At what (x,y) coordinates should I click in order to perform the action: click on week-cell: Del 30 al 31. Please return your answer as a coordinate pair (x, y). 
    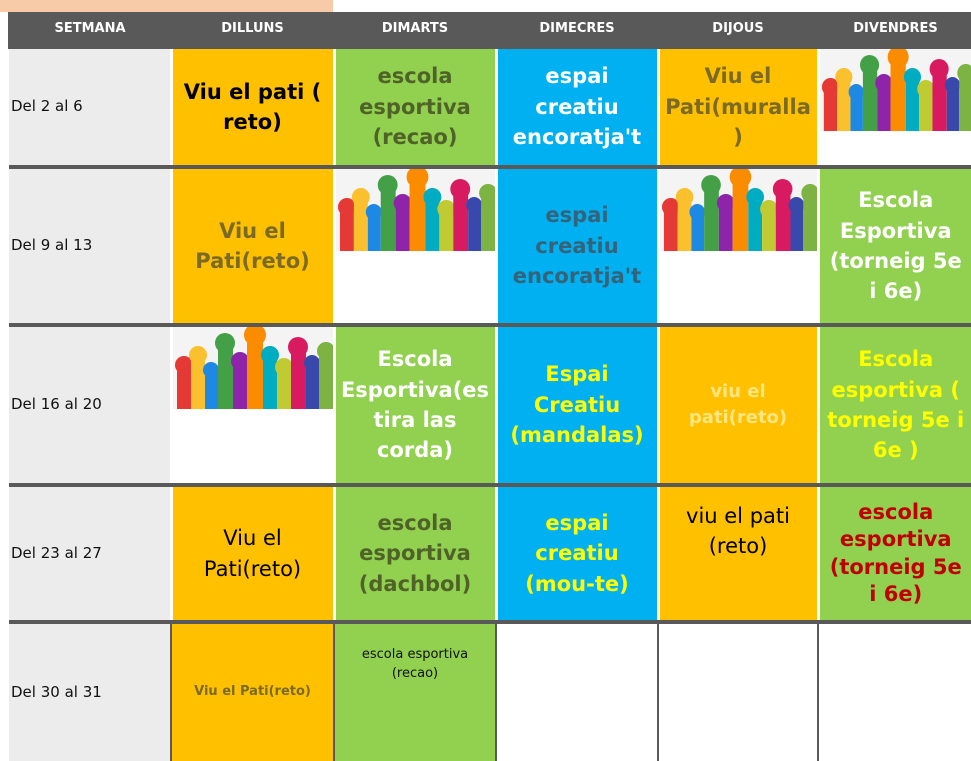
    Looking at the image, I should click on (90, 691).